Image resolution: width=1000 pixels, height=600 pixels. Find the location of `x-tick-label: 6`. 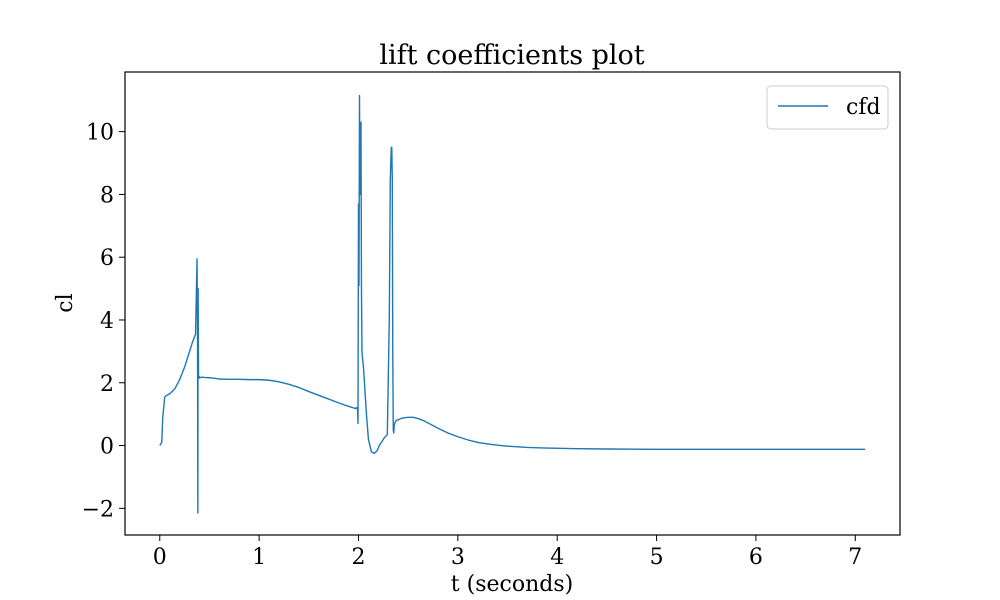

x-tick-label: 6 is located at coordinates (756, 557).